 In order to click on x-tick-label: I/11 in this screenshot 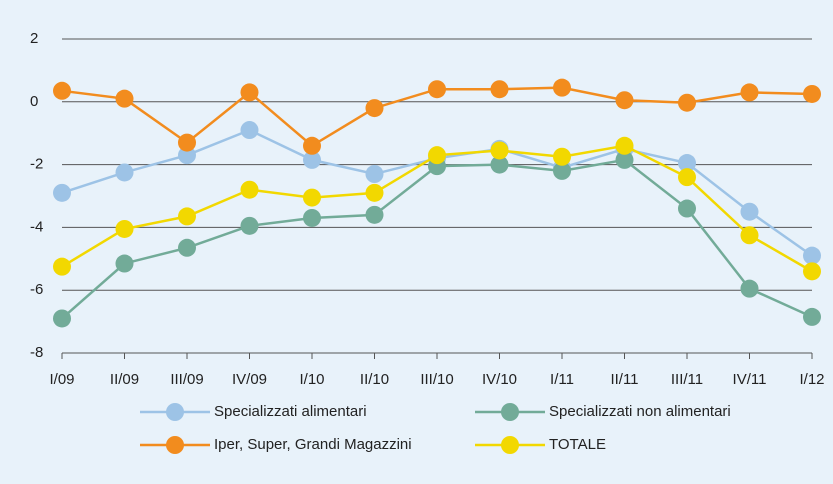, I will do `click(562, 379)`.